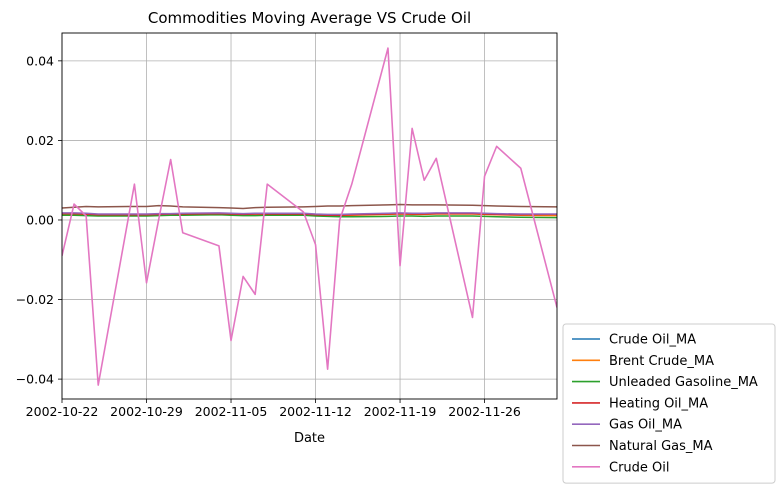  Describe the element at coordinates (35, 379) in the screenshot. I see `y-tick-label: −0.04` at that location.